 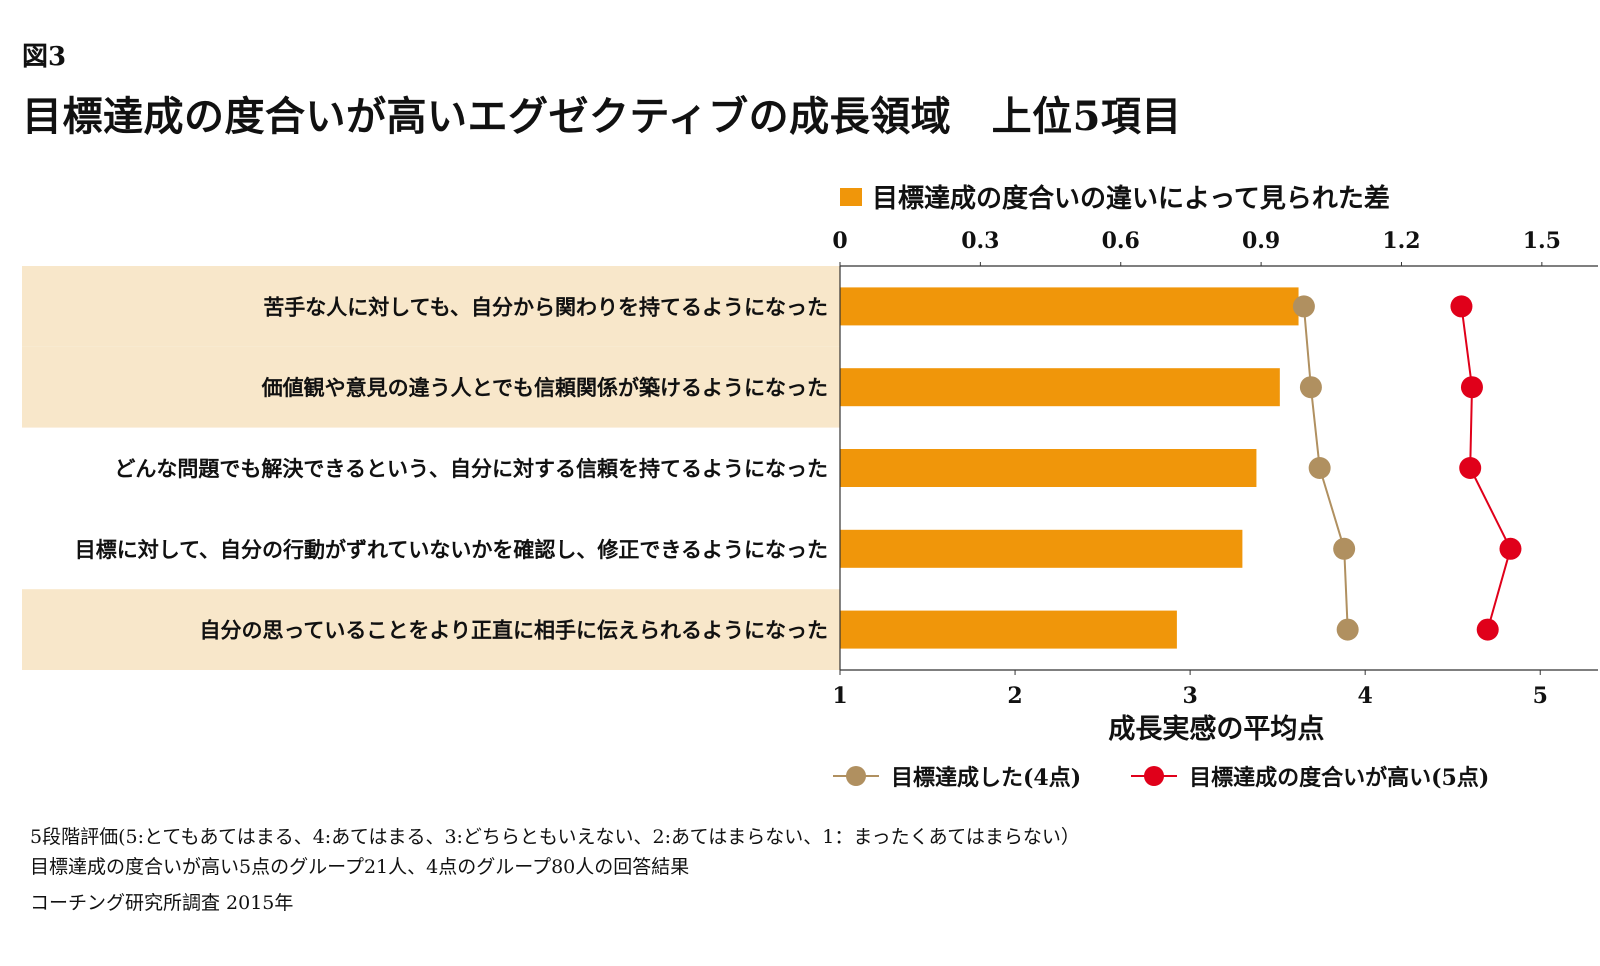 I want to click on top-tick-label: 1.2, so click(x=1401, y=241).